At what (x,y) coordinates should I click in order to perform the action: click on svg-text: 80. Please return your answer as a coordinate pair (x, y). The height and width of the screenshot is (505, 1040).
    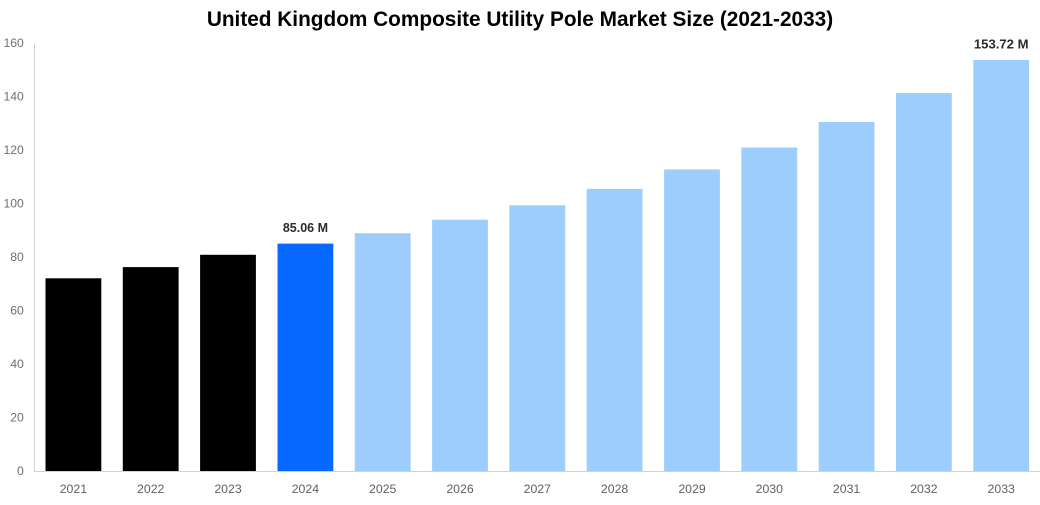
    Looking at the image, I should click on (17, 257).